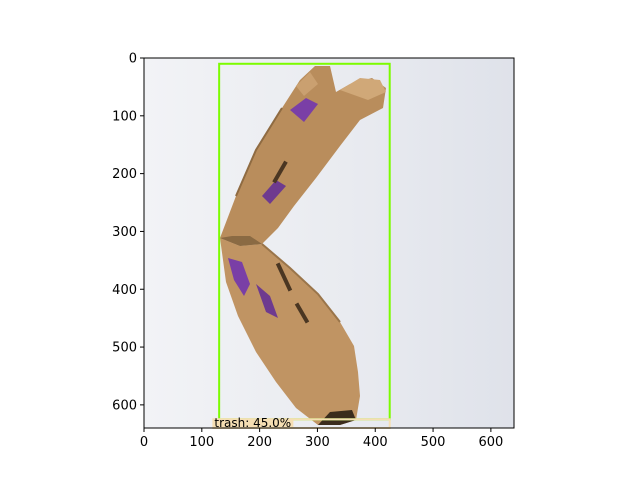 Image resolution: width=640 pixels, height=480 pixels. I want to click on x-tick-label: 300, so click(317, 442).